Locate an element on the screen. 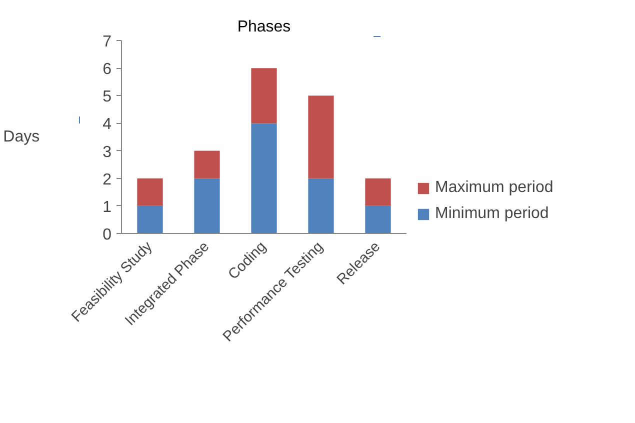 Image resolution: width=635 pixels, height=423 pixels. y-tick-label: 4 is located at coordinates (107, 125).